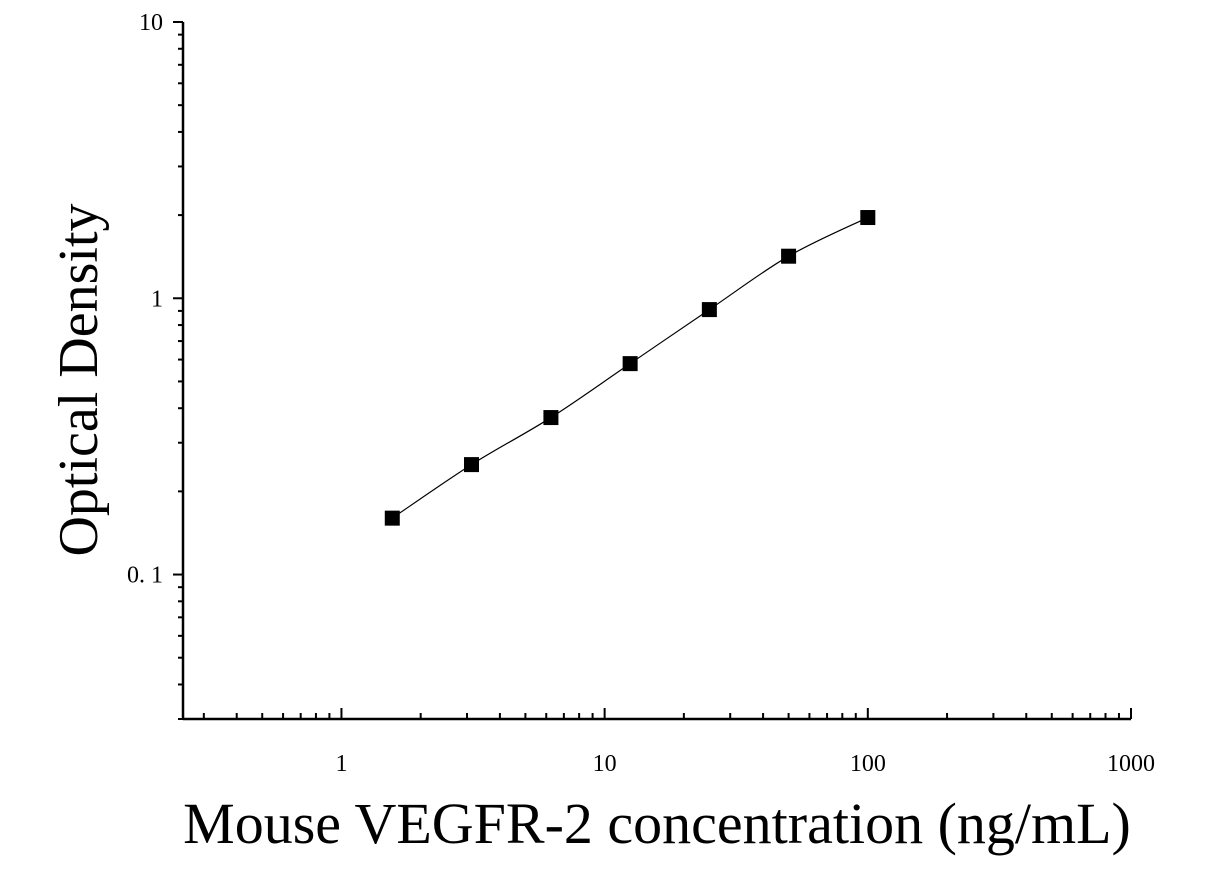  I want to click on y-tick-labels: 0. 1 1 10, so click(145, 299).